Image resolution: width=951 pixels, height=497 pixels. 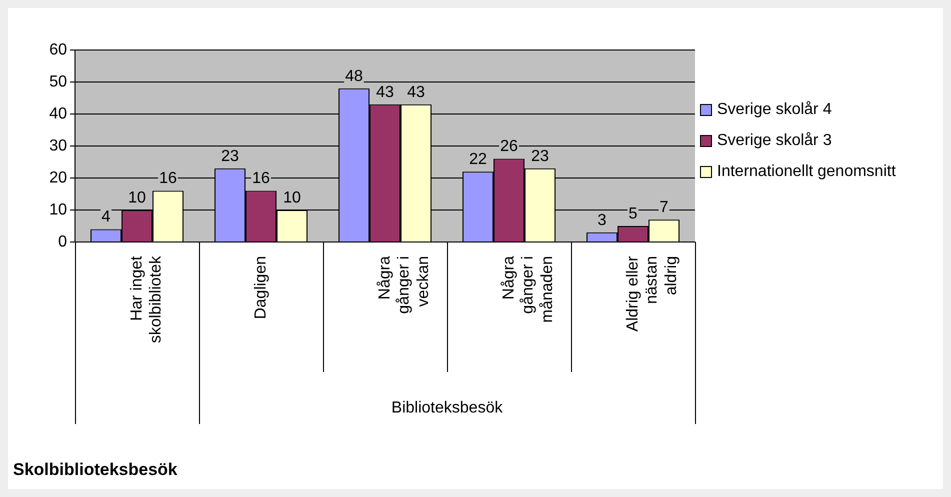 What do you see at coordinates (58, 49) in the screenshot?
I see `y-tick-label: 60` at bounding box center [58, 49].